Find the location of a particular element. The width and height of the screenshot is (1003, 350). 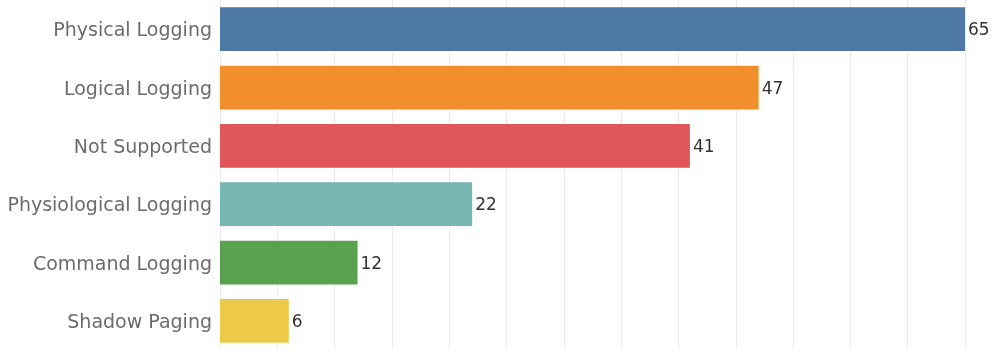

data-label: 65 is located at coordinates (979, 29).